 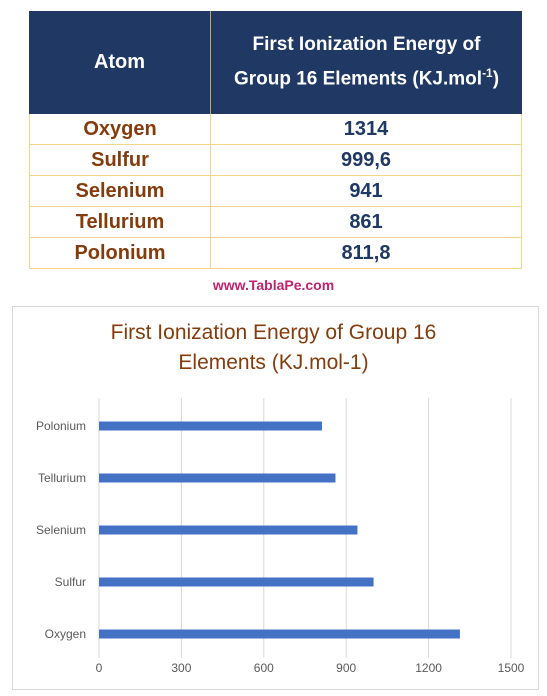 What do you see at coordinates (61, 530) in the screenshot?
I see `y-tick-label: Selenium` at bounding box center [61, 530].